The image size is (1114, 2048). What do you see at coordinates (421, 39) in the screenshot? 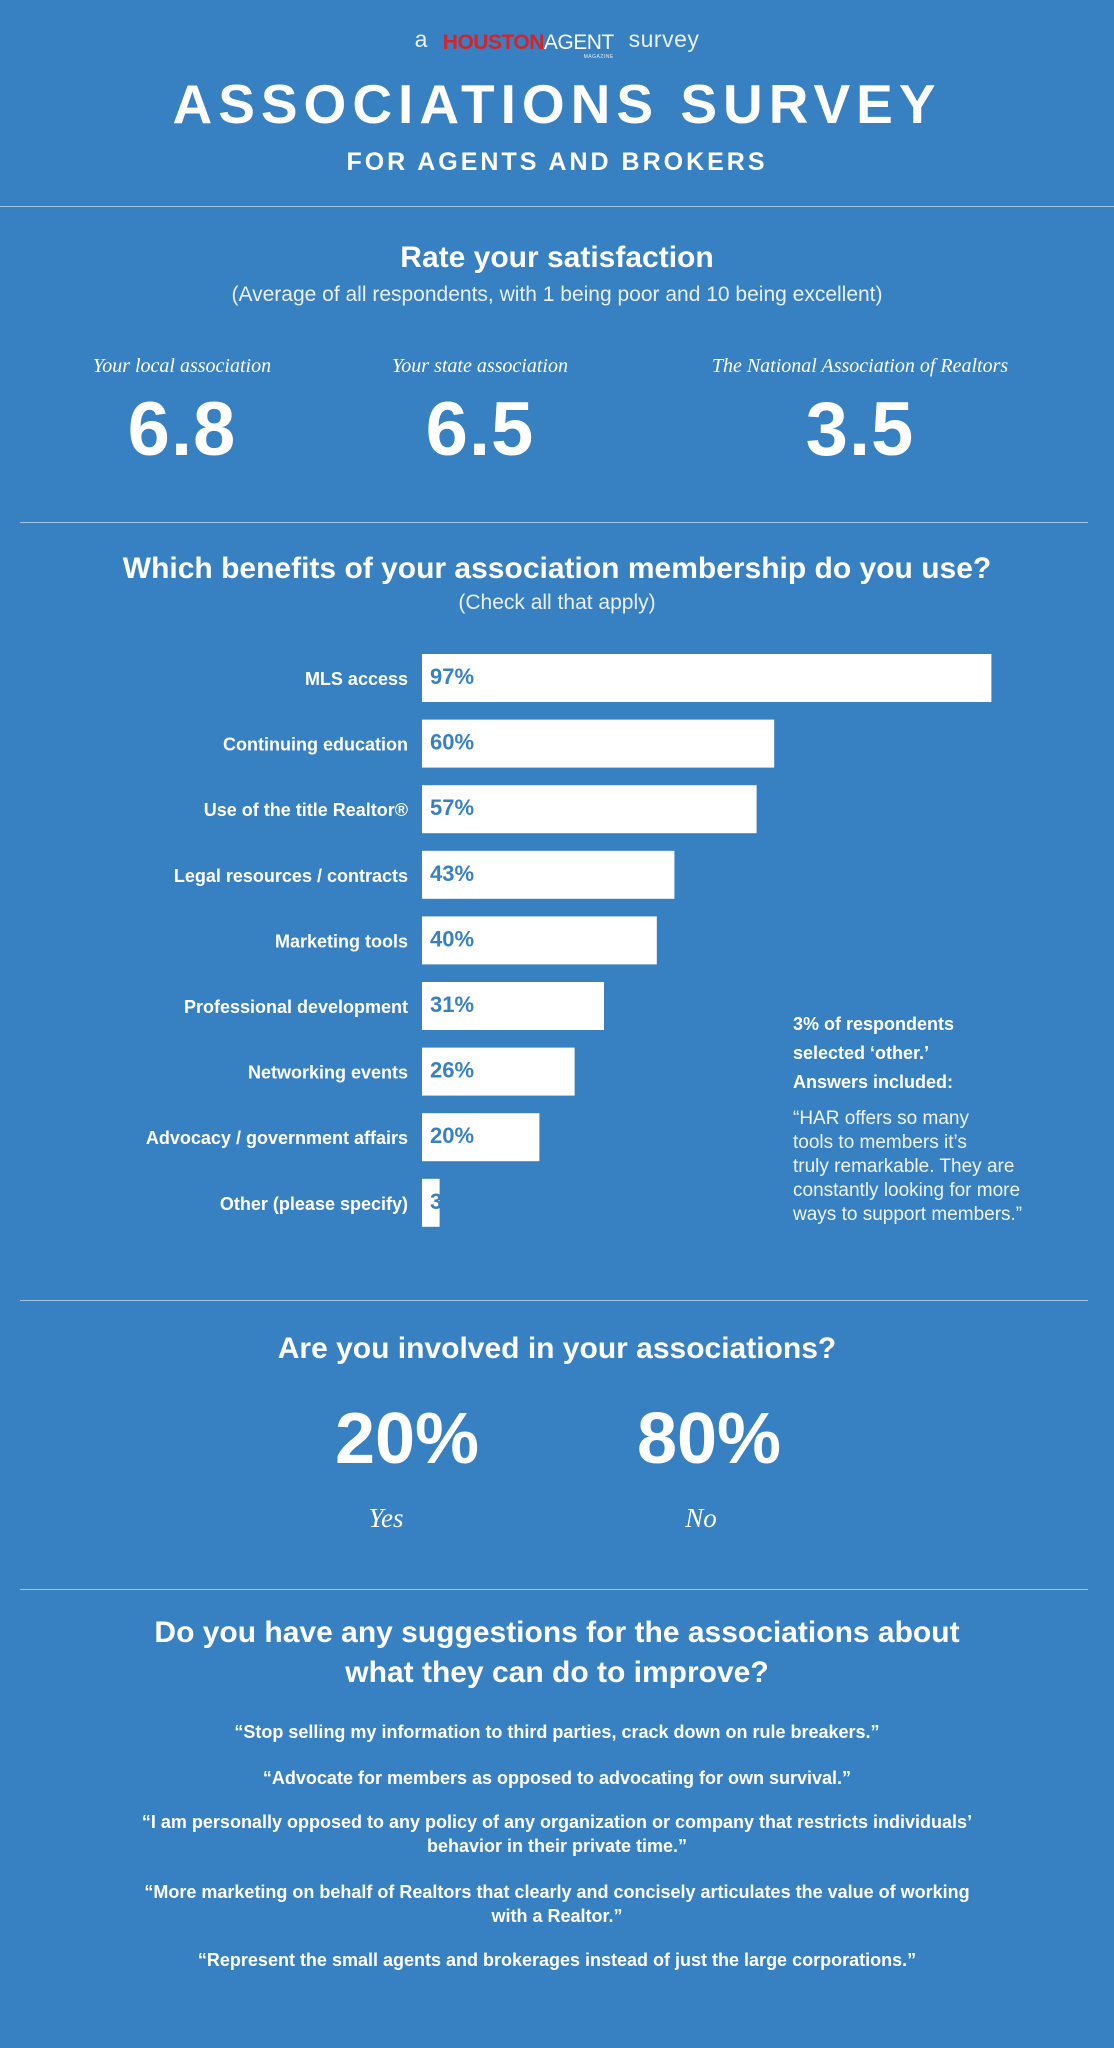
I see `brand-prefix: a` at bounding box center [421, 39].